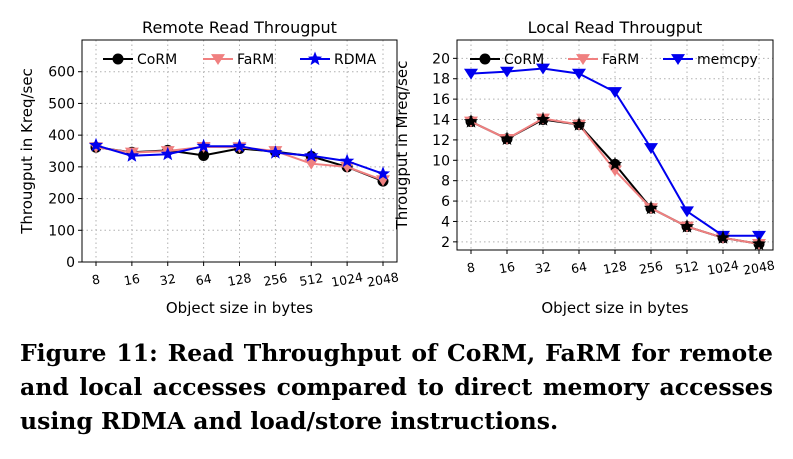  I want to click on chart-title: Local Read Througput, so click(615, 27).